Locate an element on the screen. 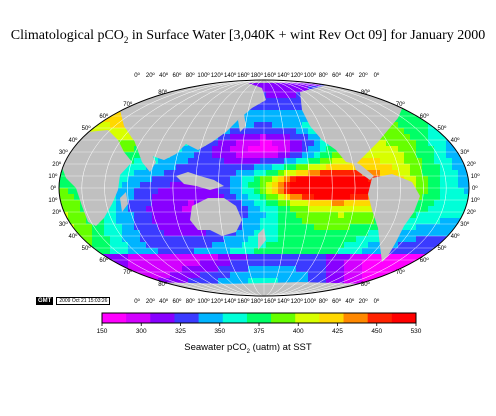 The width and height of the screenshot is (496, 416). lon-label-bottom: 60º is located at coordinates (177, 301).